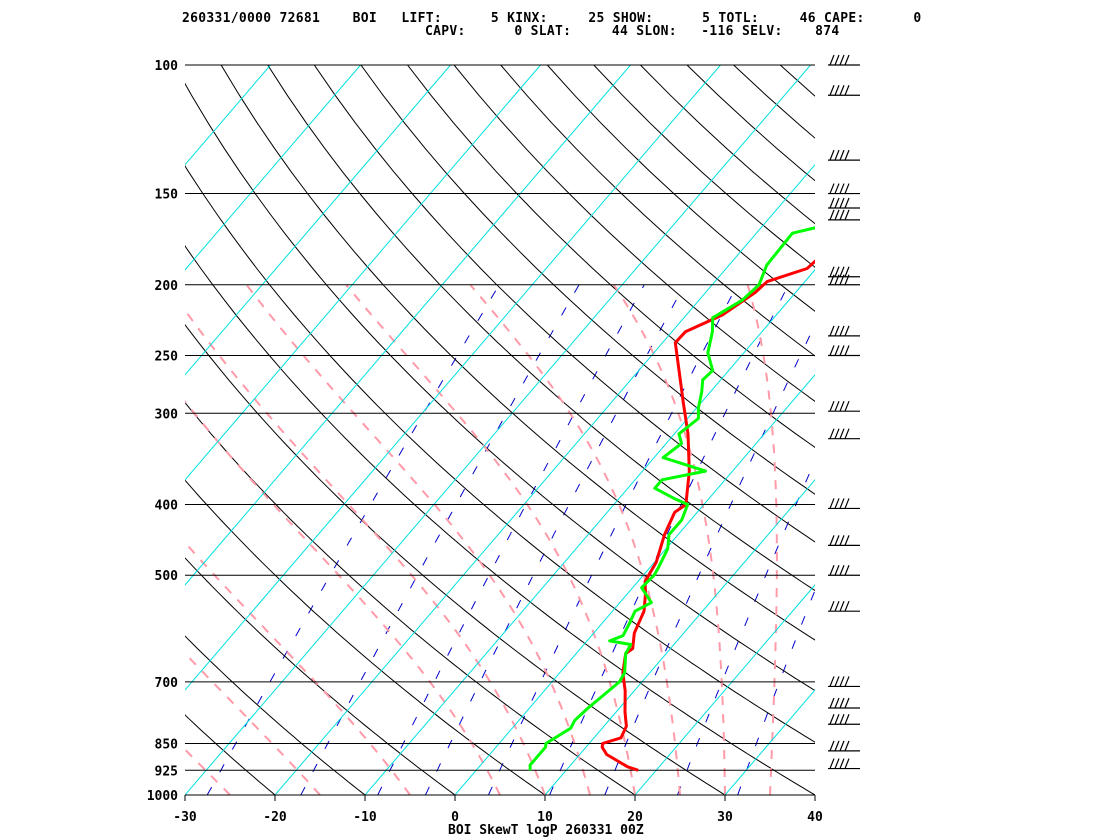 The image size is (1120, 840). I want to click on mixing-ratio-line, so click(554, 539).